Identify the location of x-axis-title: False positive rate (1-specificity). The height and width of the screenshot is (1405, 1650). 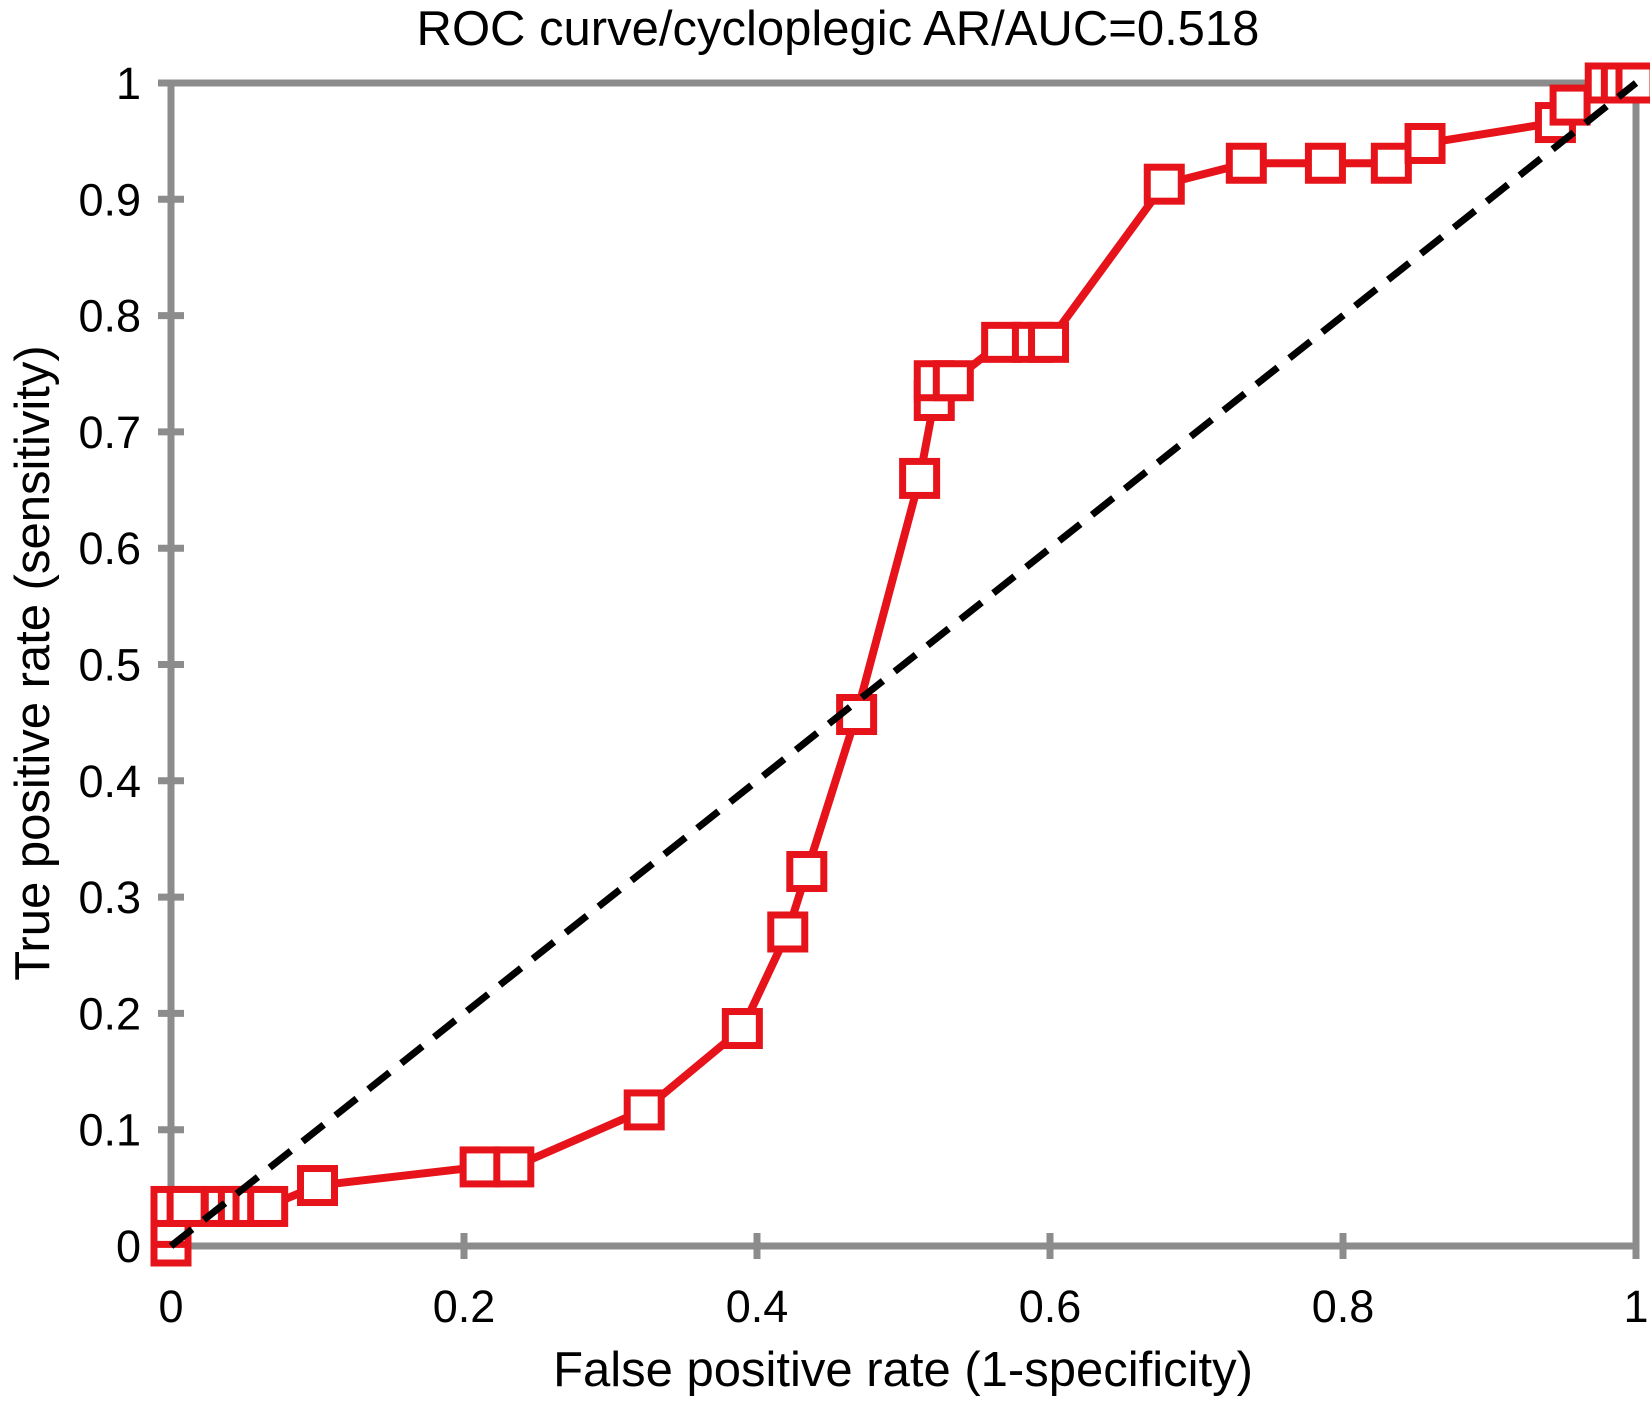
(903, 1370).